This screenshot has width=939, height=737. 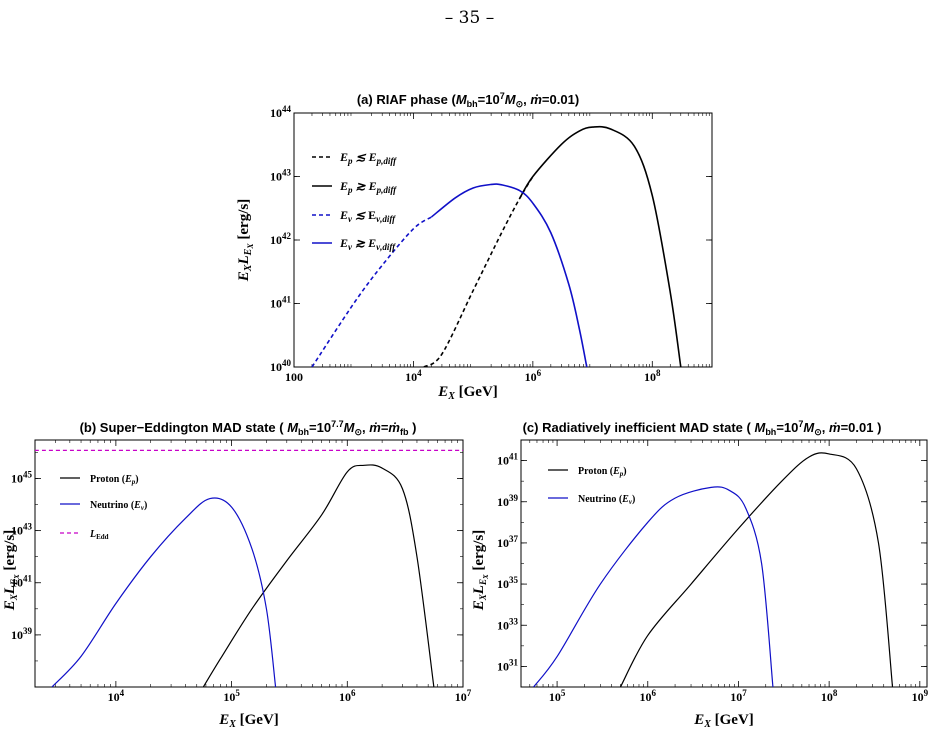 What do you see at coordinates (508, 665) in the screenshot?
I see `y-tick-label-0: 1031` at bounding box center [508, 665].